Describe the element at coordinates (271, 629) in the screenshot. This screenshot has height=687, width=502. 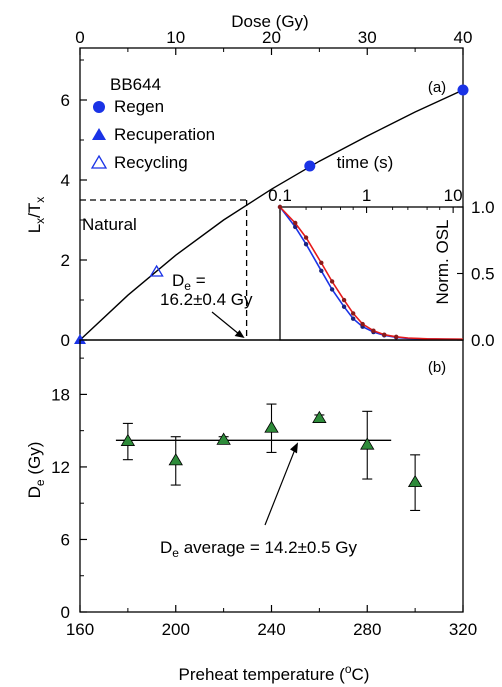
I see `b-x-tick-label: 240` at that location.